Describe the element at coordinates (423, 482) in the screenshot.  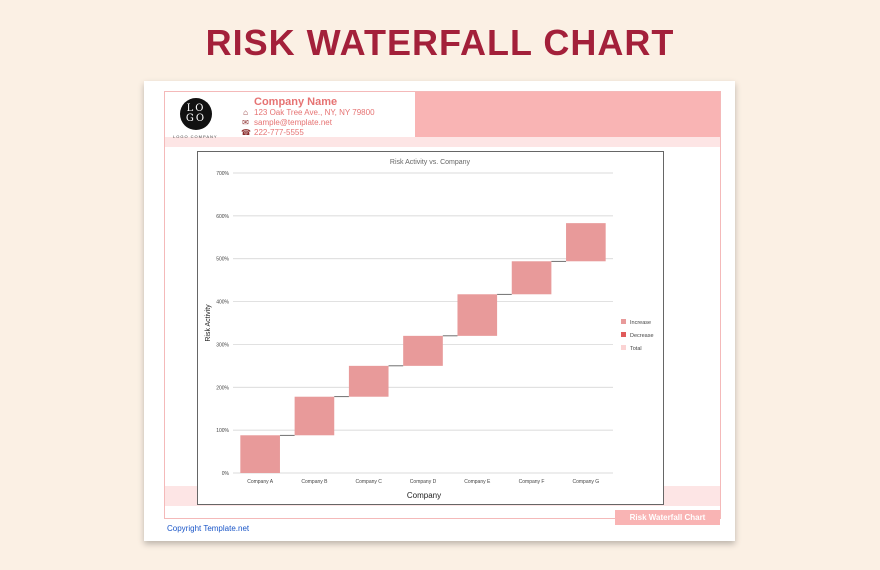
I see `x-tick-label: Company D` at that location.